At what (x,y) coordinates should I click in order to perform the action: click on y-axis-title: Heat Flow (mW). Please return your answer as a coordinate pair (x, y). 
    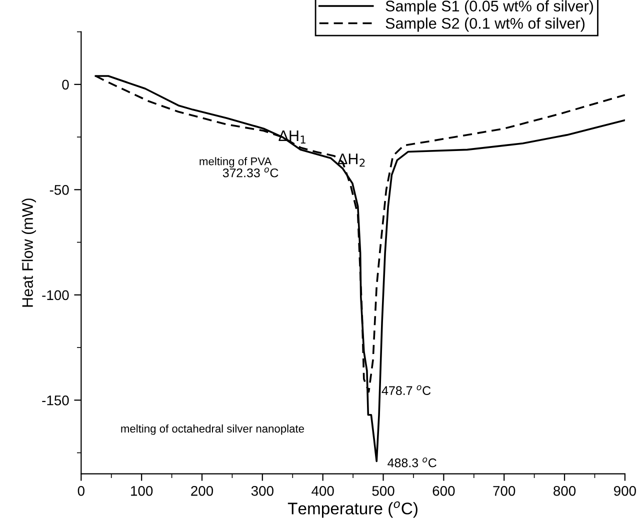
    Looking at the image, I should click on (29, 252).